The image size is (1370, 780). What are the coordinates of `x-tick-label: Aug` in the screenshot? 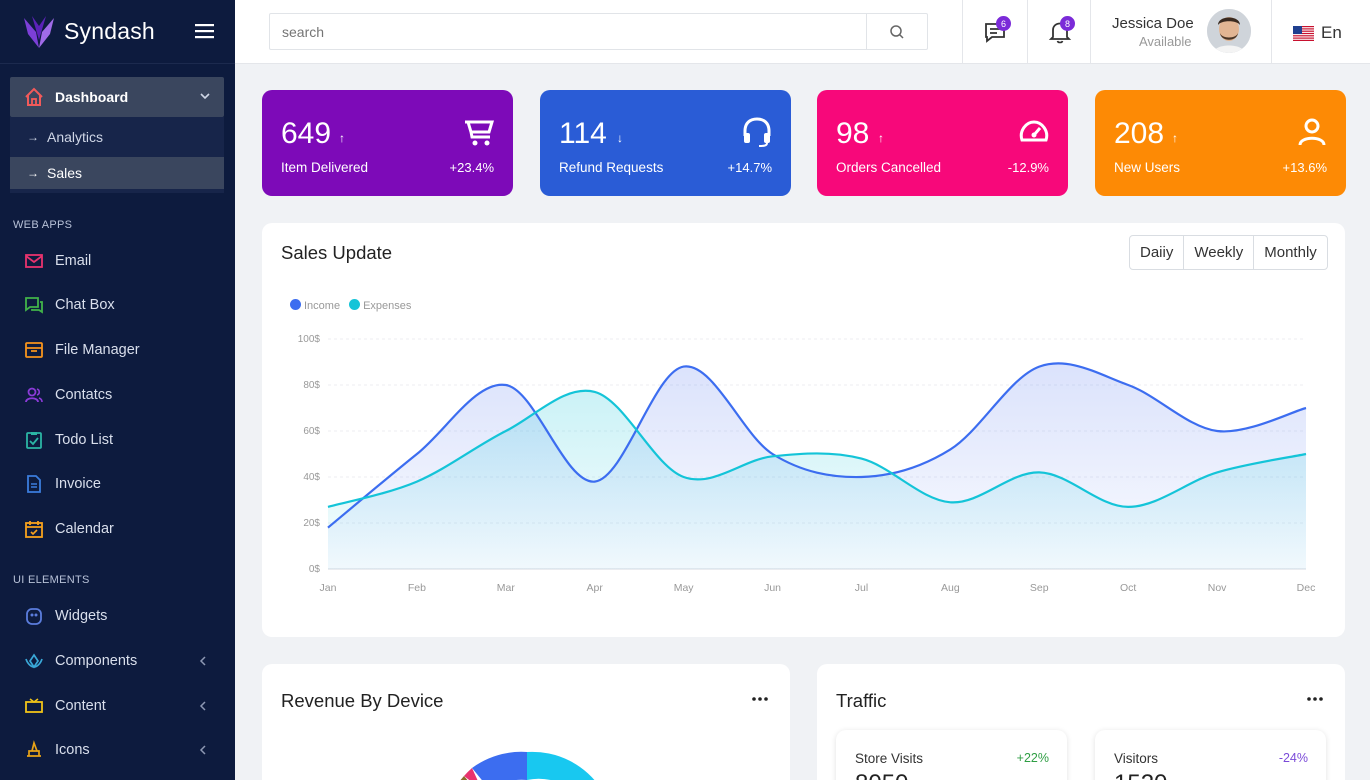 It's located at (950, 588).